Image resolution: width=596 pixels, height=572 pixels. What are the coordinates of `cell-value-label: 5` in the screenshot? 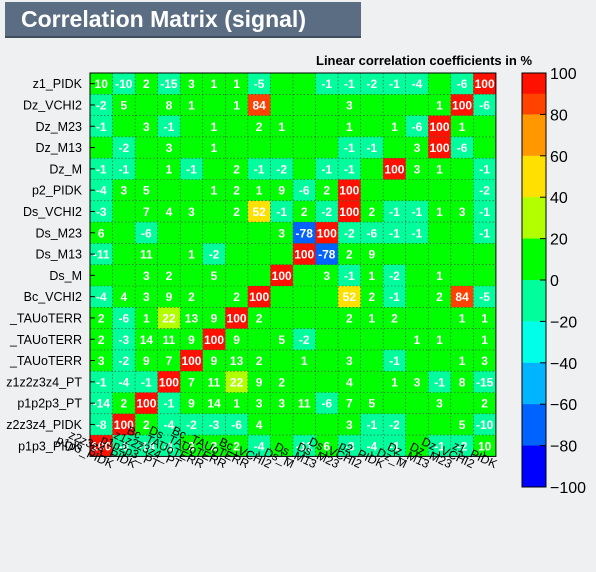 It's located at (372, 404).